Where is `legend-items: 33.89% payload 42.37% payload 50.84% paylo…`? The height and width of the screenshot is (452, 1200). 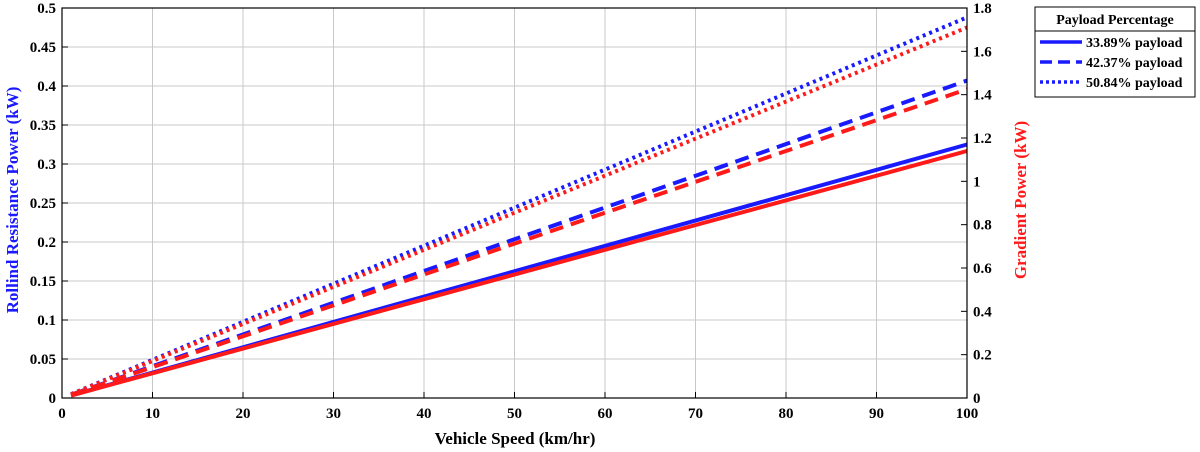 legend-items: 33.89% payload 42.37% payload 50.84% paylo… is located at coordinates (1111, 63).